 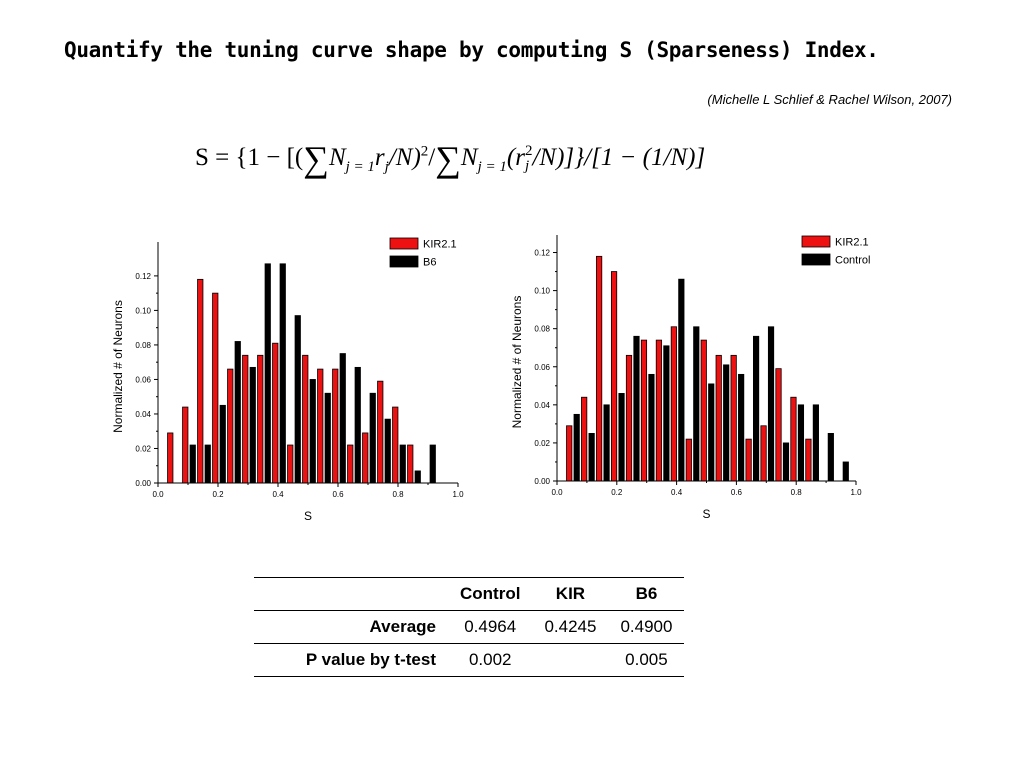 I want to click on right-chart-y-tick-label: 0.12, so click(x=542, y=253).